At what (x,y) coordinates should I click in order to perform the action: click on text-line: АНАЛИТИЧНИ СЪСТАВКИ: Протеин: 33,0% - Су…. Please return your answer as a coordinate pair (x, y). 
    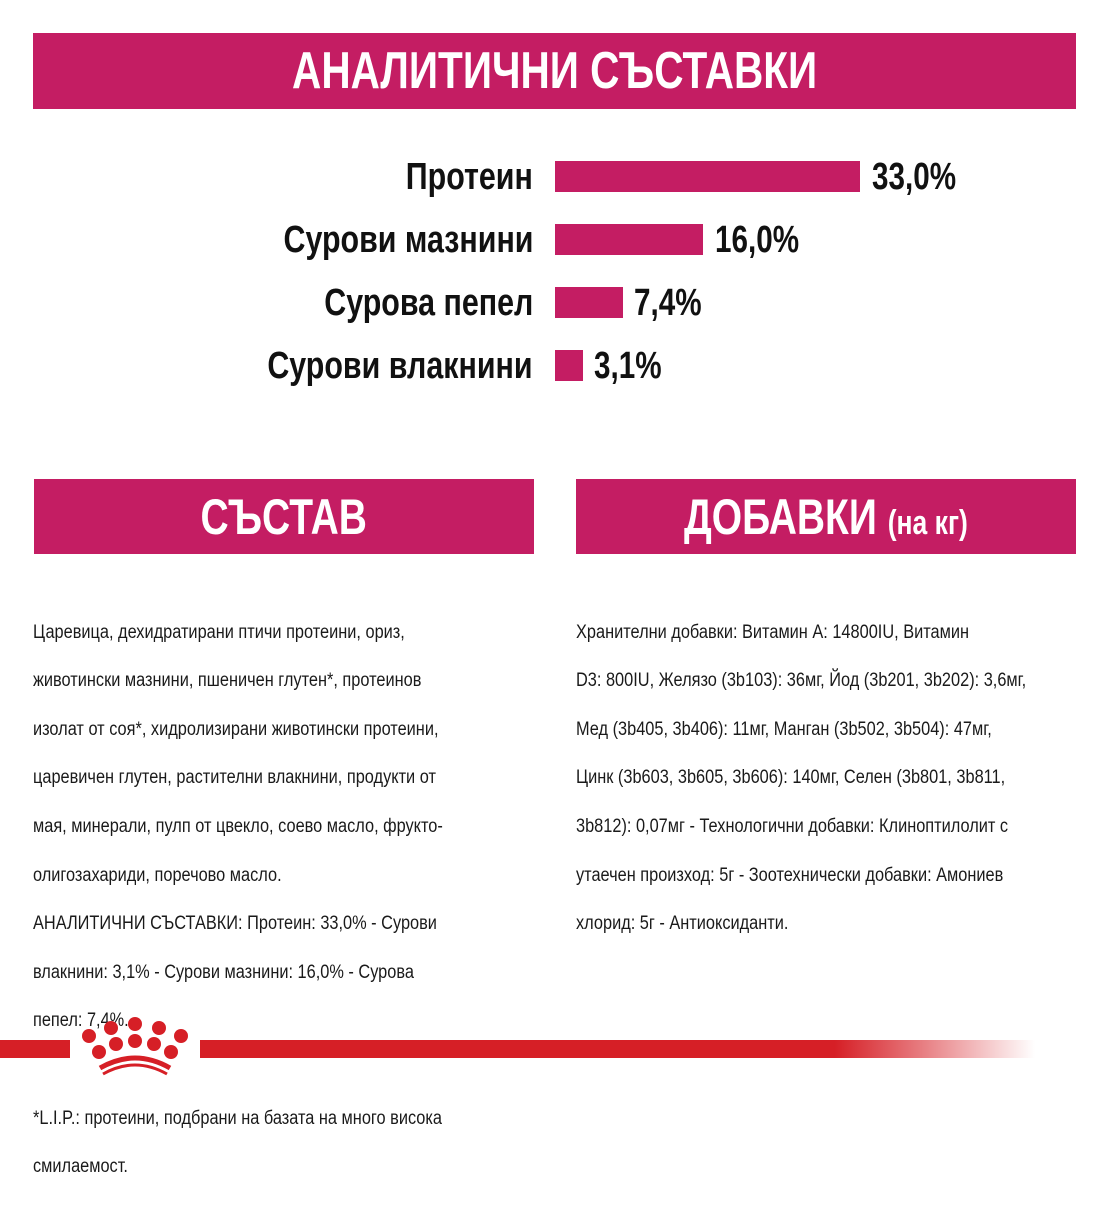
    Looking at the image, I should click on (235, 924).